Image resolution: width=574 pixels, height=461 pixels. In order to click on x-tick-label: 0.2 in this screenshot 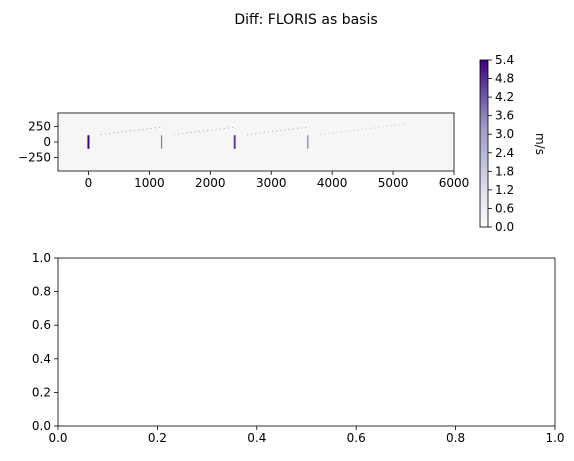, I will do `click(157, 438)`.